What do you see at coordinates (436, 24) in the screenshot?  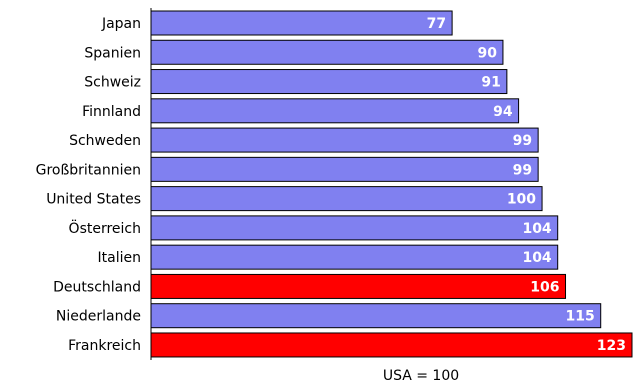 I see `value-label-japan: 77` at bounding box center [436, 24].